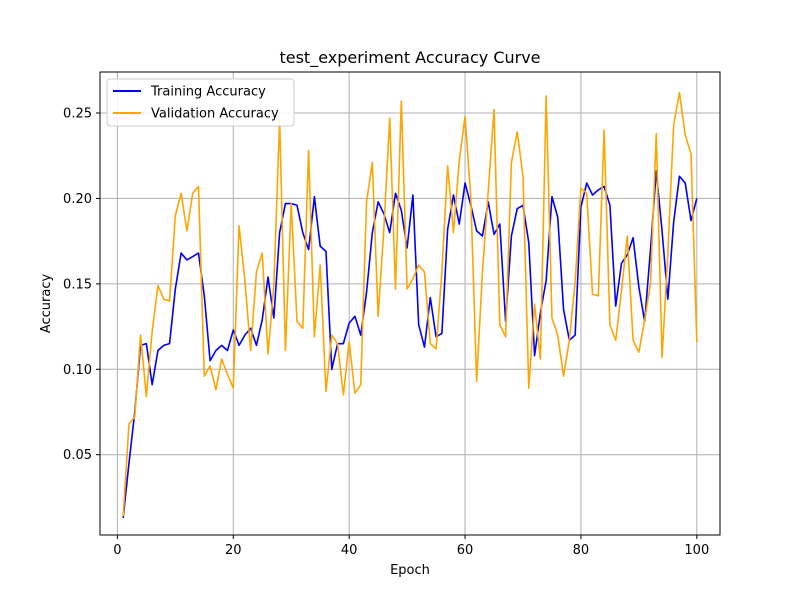  Describe the element at coordinates (233, 550) in the screenshot. I see `x-tick-label: 20` at that location.